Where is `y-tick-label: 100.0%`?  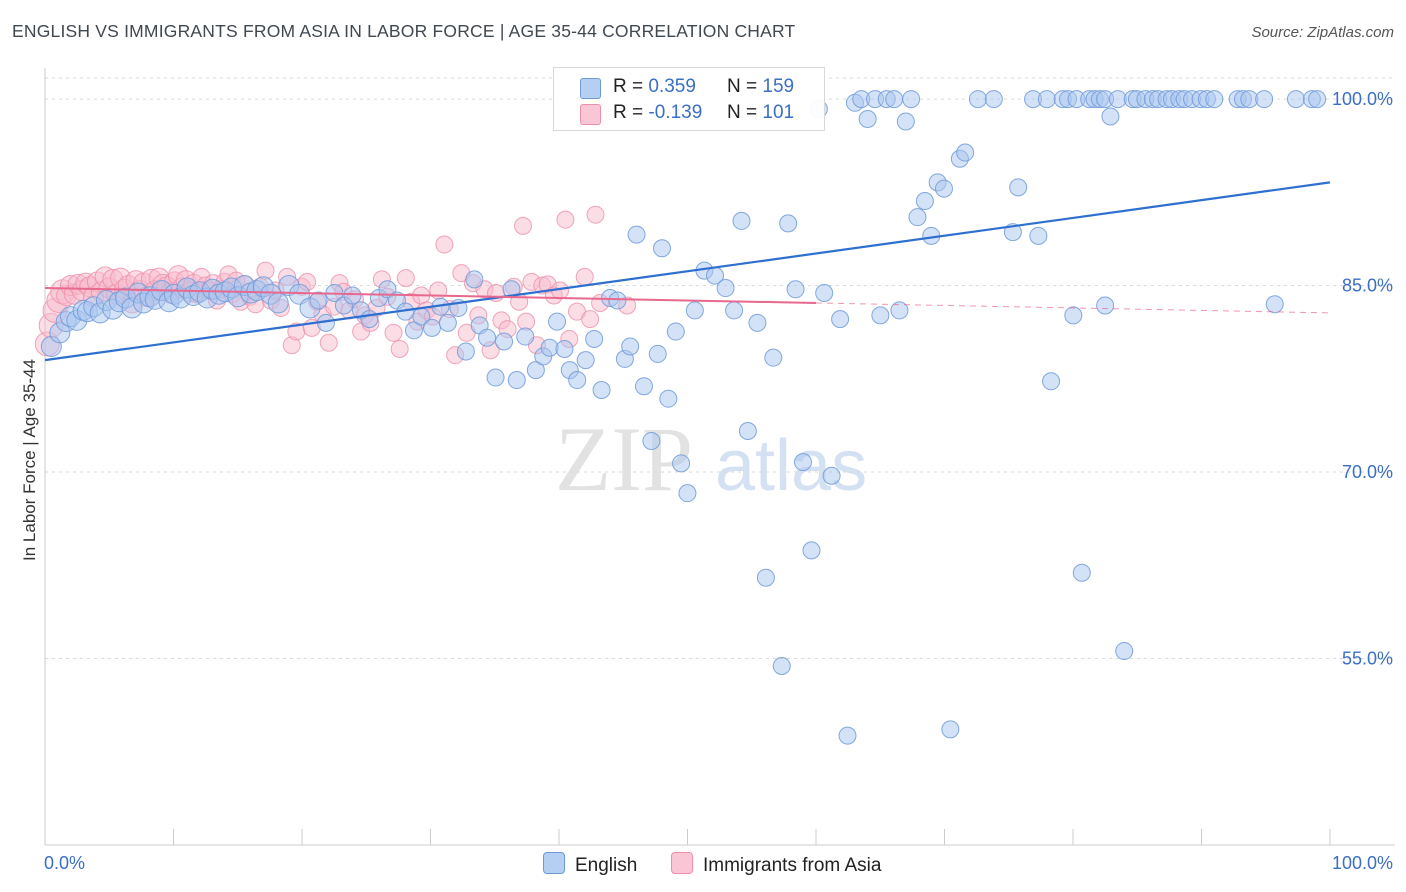 y-tick-label: 100.0% is located at coordinates (1362, 99).